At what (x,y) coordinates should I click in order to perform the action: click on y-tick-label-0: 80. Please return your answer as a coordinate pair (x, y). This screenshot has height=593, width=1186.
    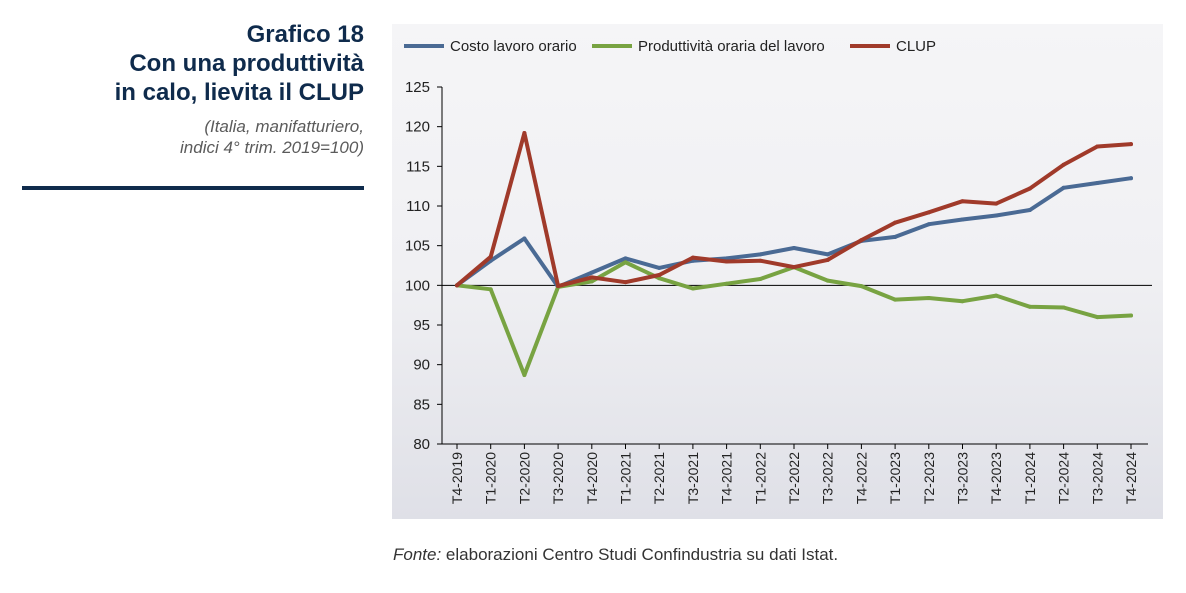
    Looking at the image, I should click on (421, 444).